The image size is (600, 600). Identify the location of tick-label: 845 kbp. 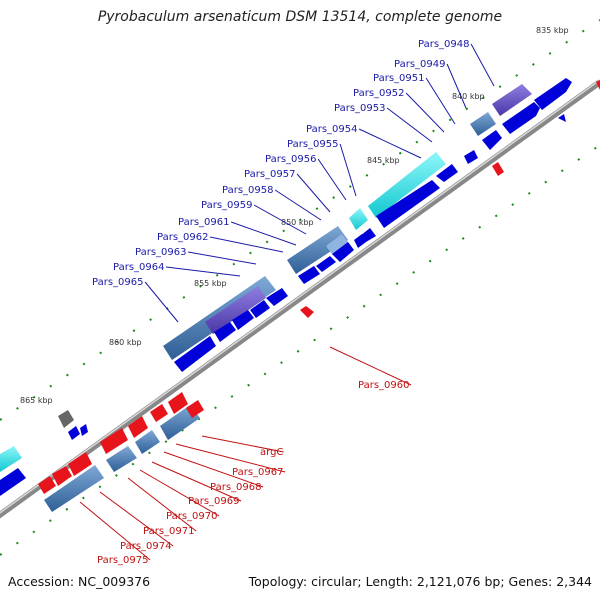
(383, 160).